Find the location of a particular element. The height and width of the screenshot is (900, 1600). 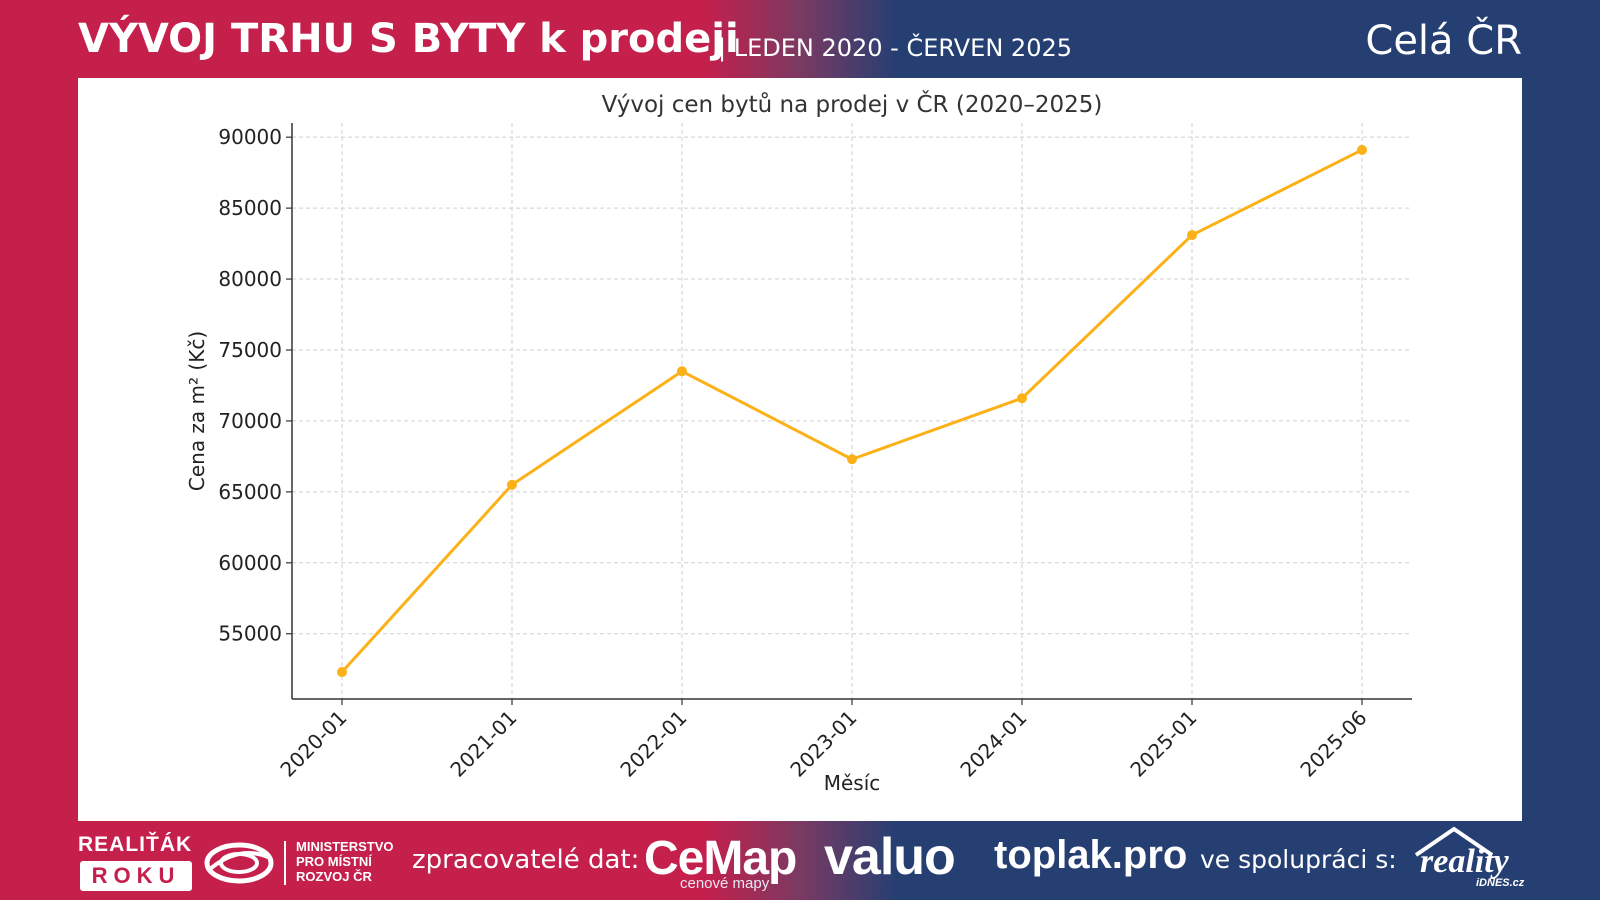

idnes-logo: iDNES.cz is located at coordinates (1500, 883).